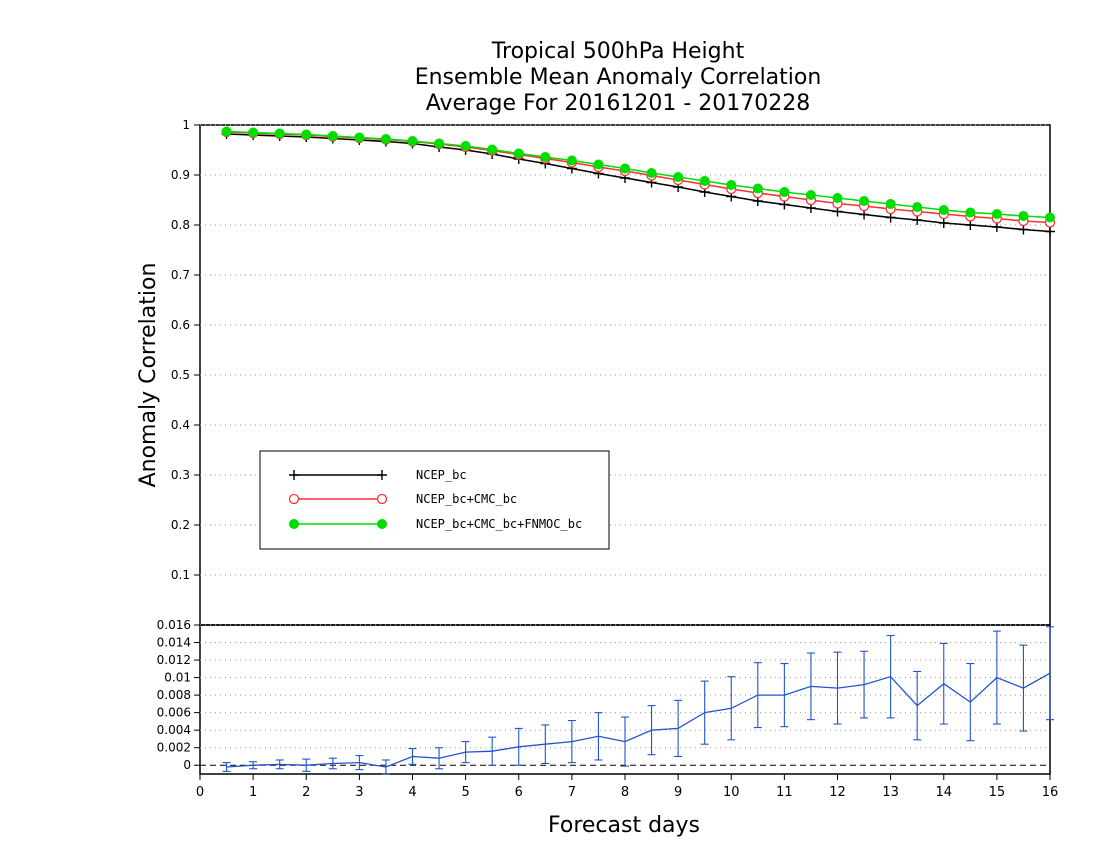  Describe the element at coordinates (180, 325) in the screenshot. I see `main-y-tick-label: 0.6` at that location.